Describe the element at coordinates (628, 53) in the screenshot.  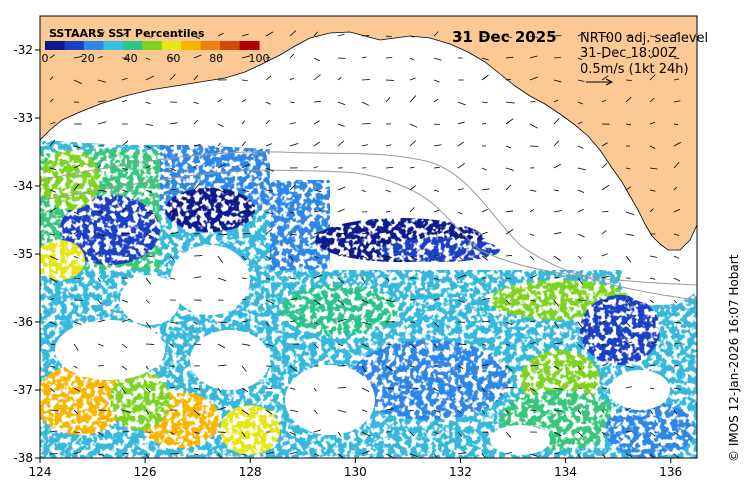
I see `product-line-2: 31-Dec 18:00Z` at that location.